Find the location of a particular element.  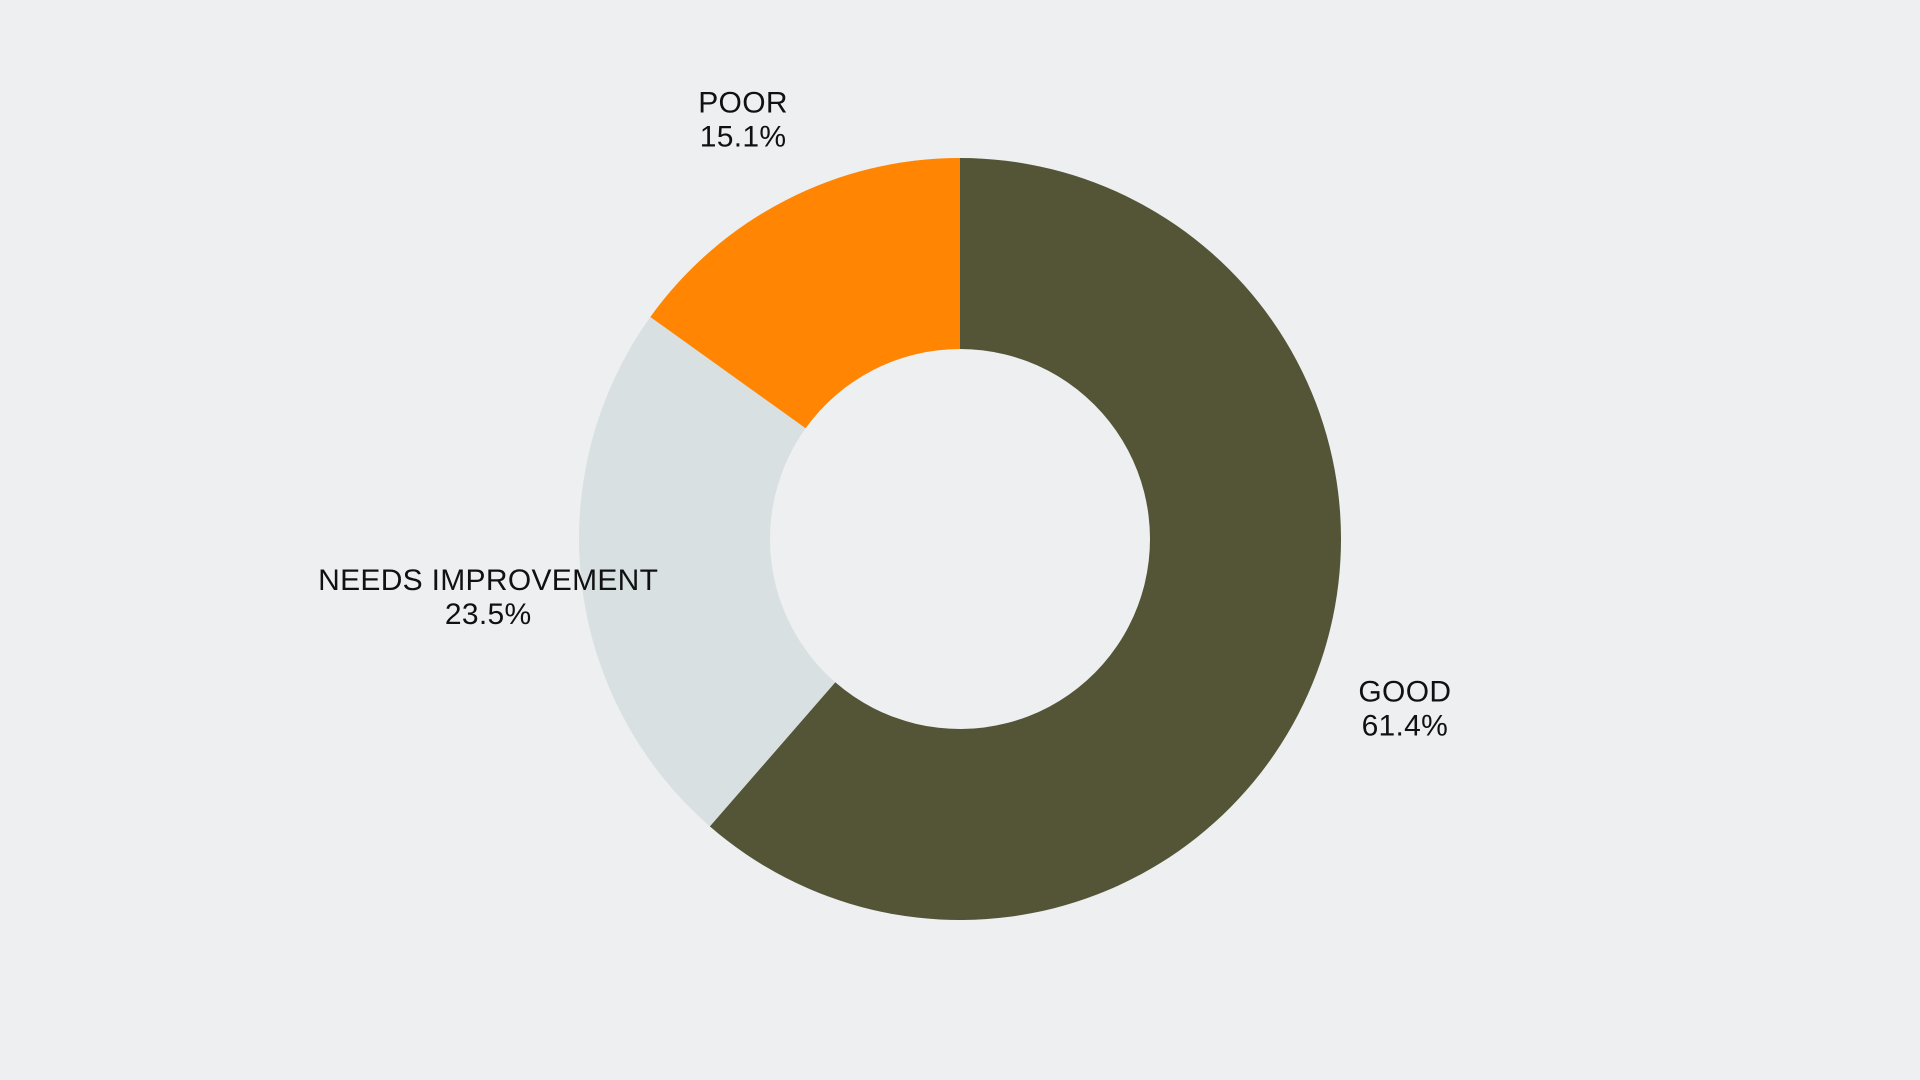

slice-needs-improvement is located at coordinates (707, 571).